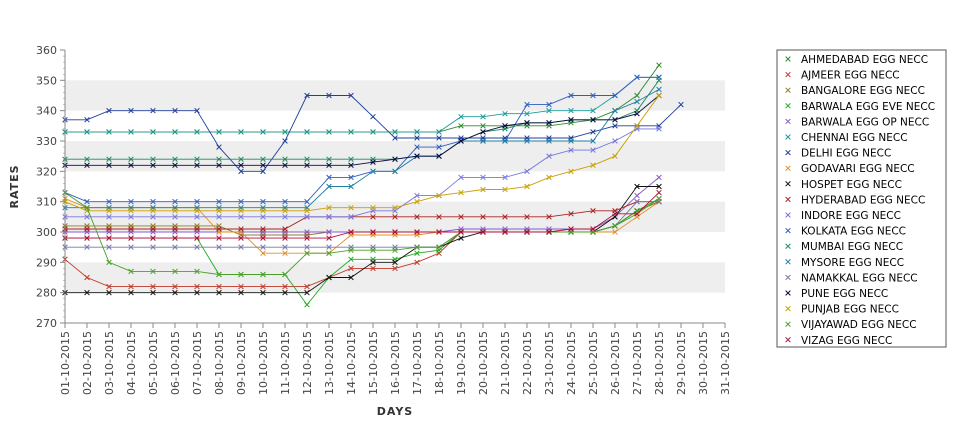 This screenshot has width=975, height=433. I want to click on x-tick-label: 18-10-2015, so click(439, 363).